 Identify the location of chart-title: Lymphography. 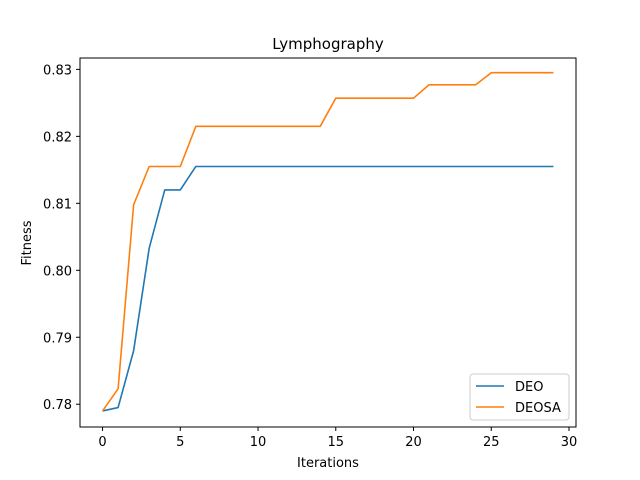
(328, 44).